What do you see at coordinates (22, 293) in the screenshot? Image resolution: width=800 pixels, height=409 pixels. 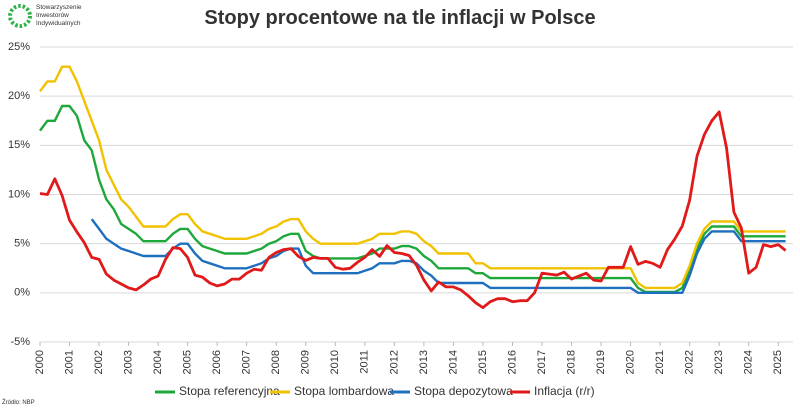 I see `y-tick-label: 0%` at bounding box center [22, 293].